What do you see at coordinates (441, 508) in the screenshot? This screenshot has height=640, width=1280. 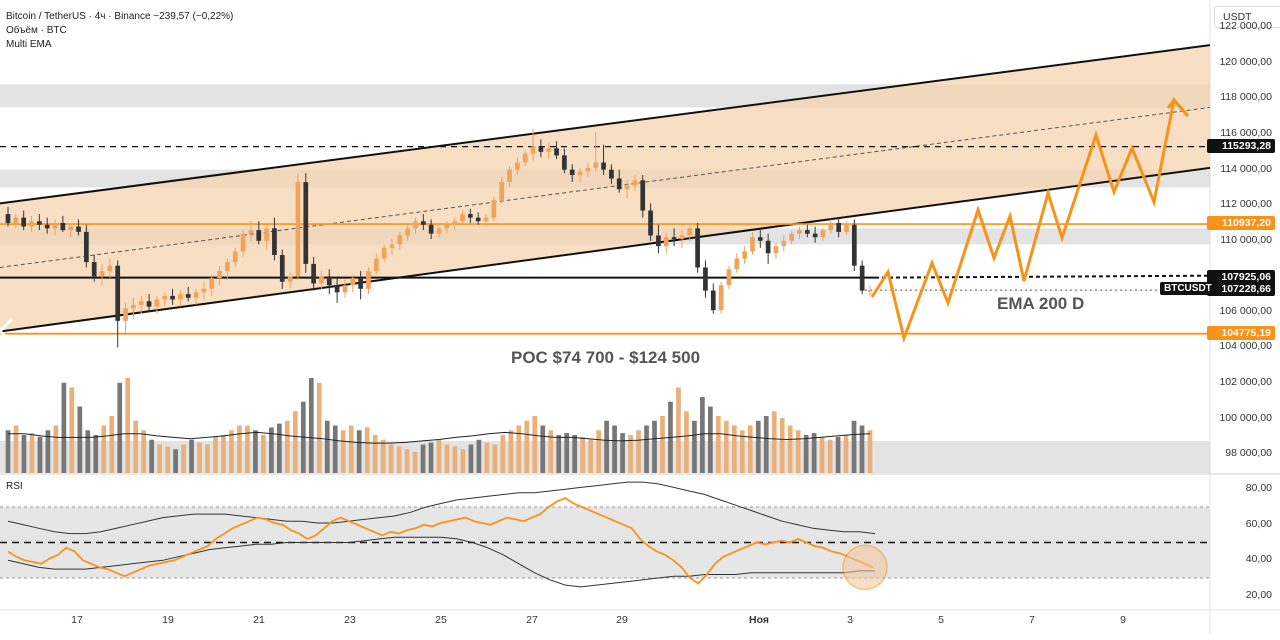 I see `rsi-band-upper-line` at bounding box center [441, 508].